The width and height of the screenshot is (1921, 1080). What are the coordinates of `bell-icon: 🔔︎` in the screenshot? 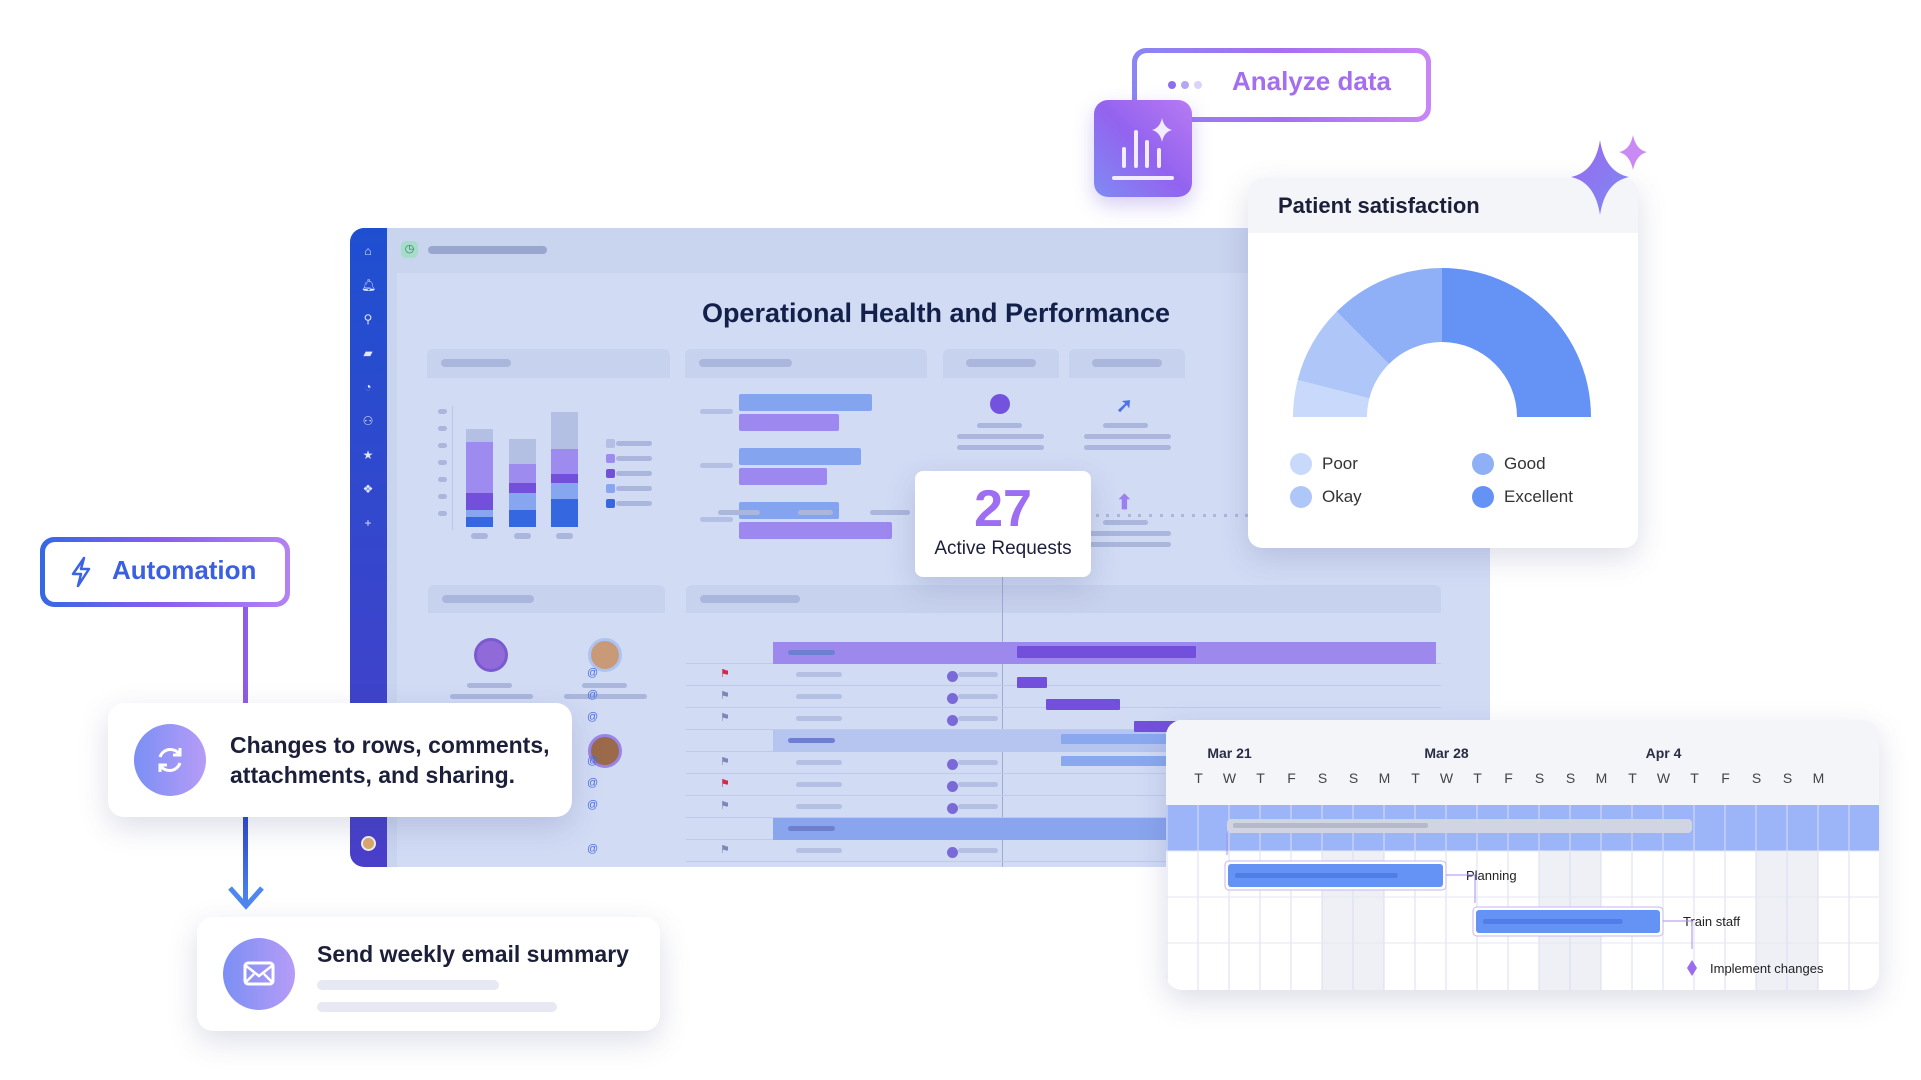 It's located at (369, 285).